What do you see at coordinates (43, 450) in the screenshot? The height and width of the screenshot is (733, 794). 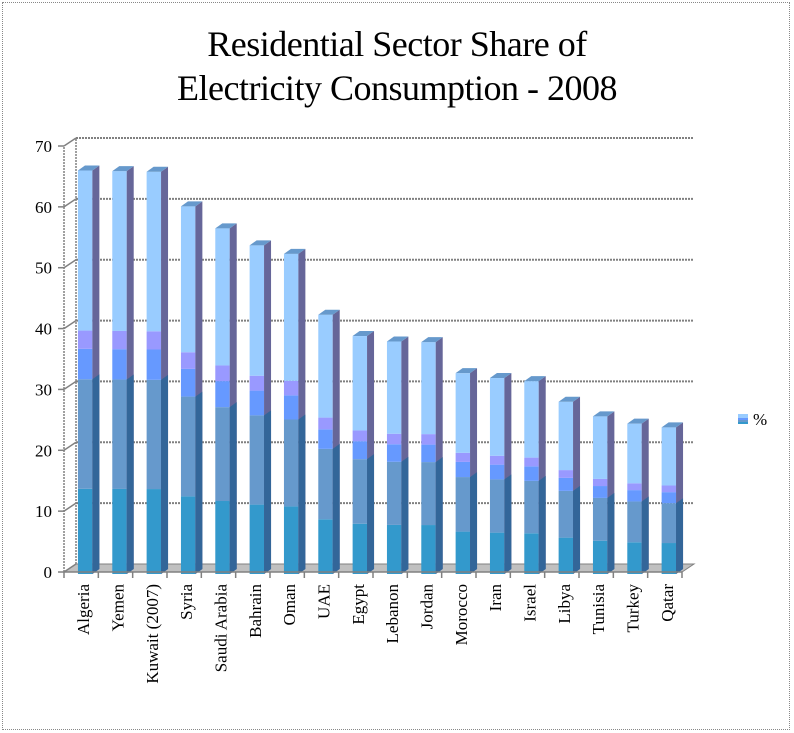 I see `y-tick-label: 20` at bounding box center [43, 450].